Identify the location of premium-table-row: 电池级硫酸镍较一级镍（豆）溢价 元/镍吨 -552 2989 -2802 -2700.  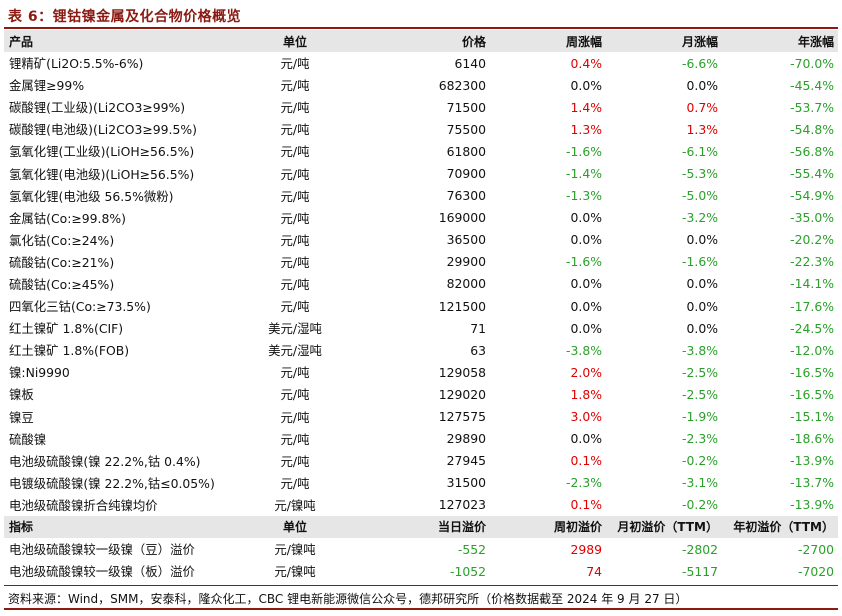
(421, 549).